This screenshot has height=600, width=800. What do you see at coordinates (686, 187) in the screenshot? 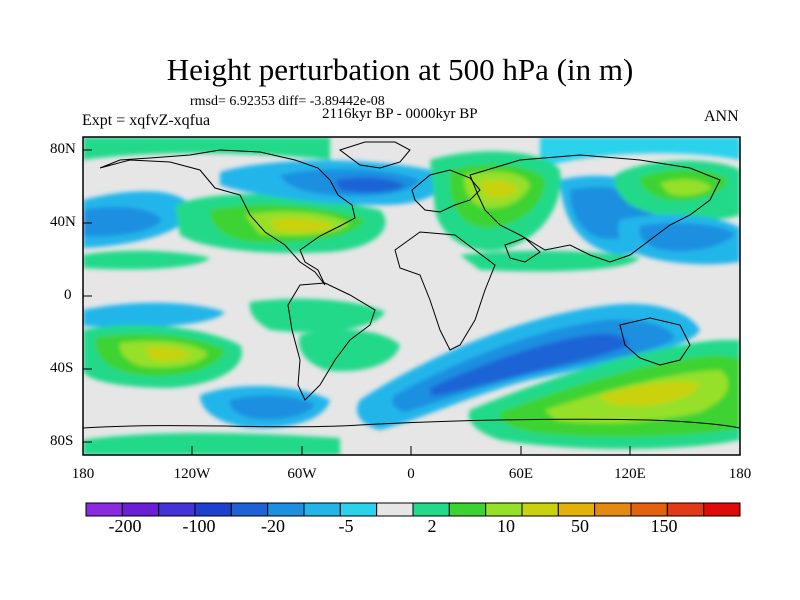
I see `contour-easia-core` at bounding box center [686, 187].